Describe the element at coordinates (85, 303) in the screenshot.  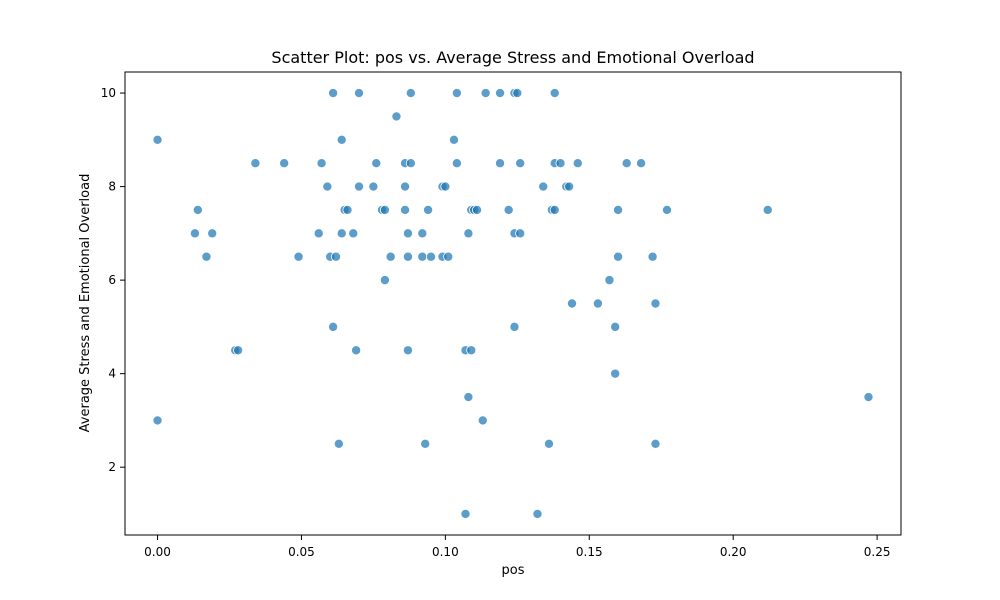
I see `y-axis-label: Average Stress and Emotional Overload` at that location.